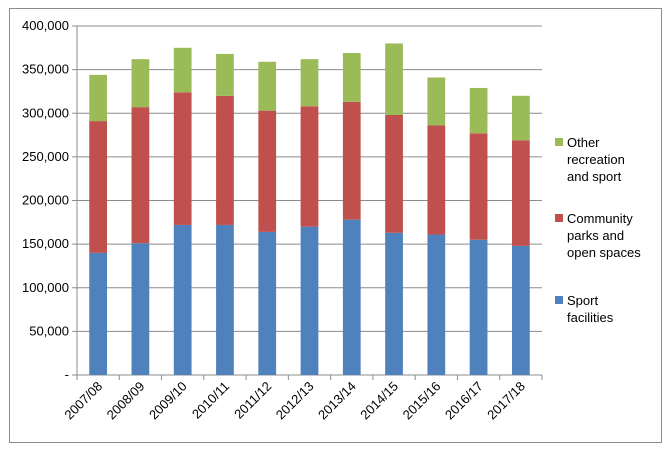 Image resolution: width=671 pixels, height=451 pixels. Describe the element at coordinates (595, 235) in the screenshot. I see `legend-label: parks and` at that location.